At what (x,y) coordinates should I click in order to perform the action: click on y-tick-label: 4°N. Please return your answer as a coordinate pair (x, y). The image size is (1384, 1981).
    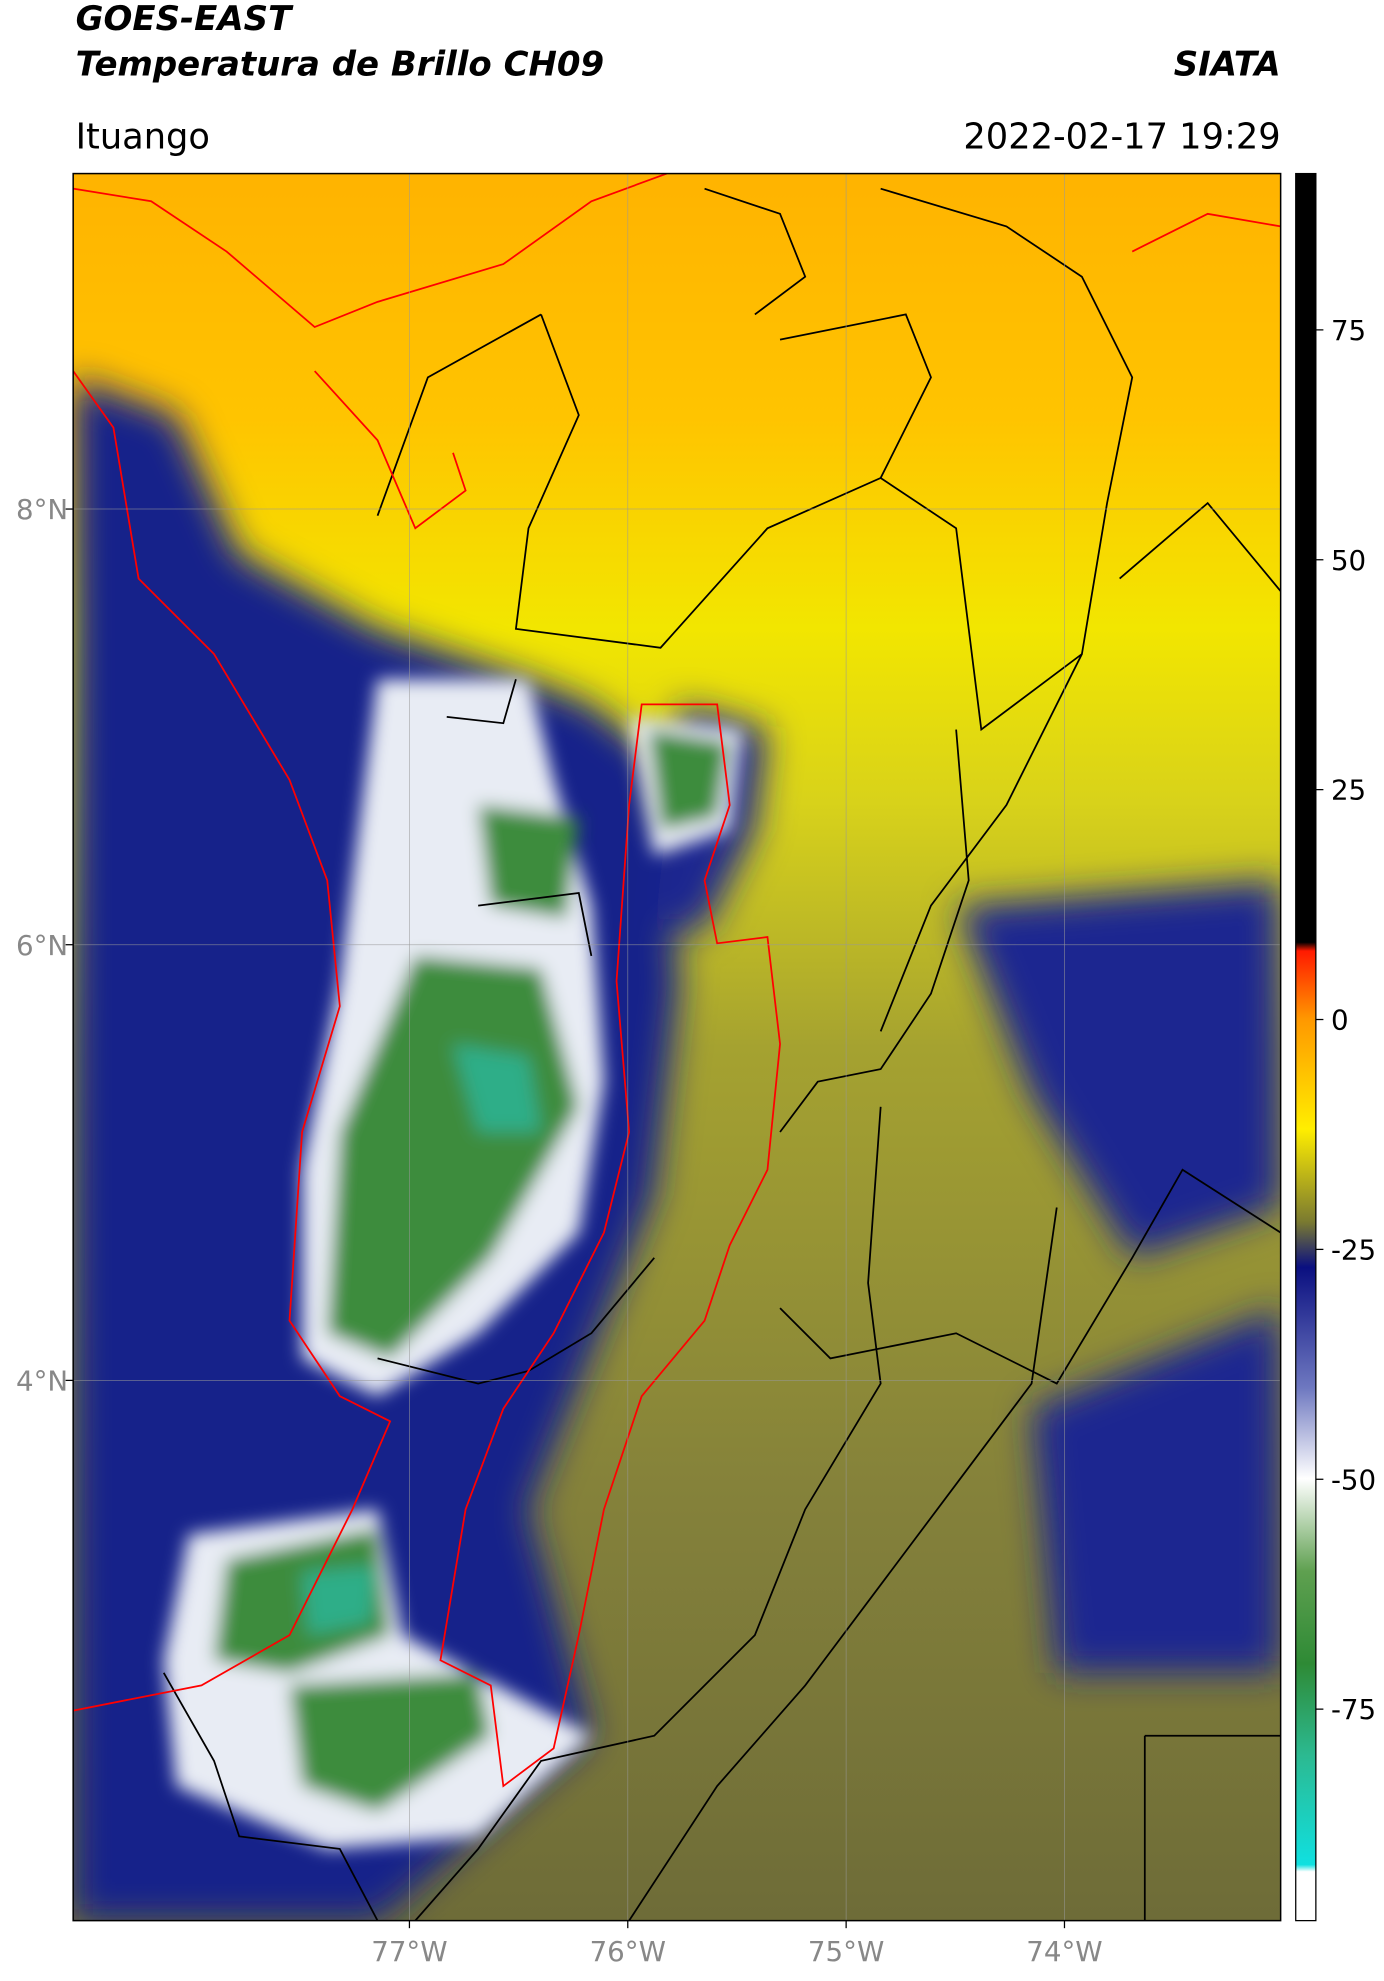
    Looking at the image, I should click on (42, 1380).